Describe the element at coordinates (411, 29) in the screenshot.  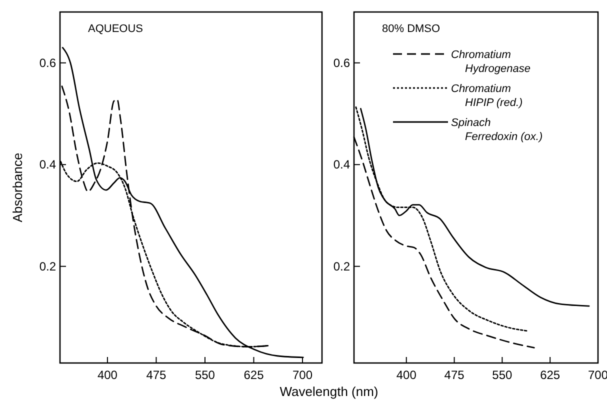
I see `text: 80% DMSO` at that location.